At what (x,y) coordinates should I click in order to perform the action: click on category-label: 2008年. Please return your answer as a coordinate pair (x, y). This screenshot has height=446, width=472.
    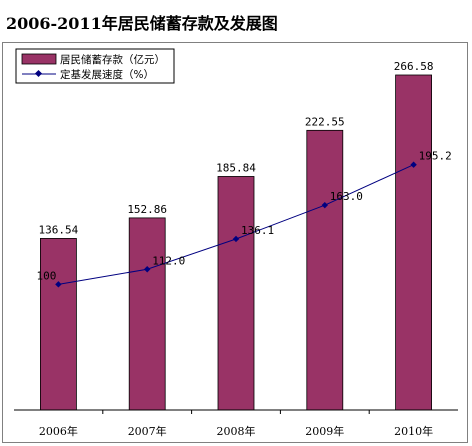
    Looking at the image, I should click on (236, 431).